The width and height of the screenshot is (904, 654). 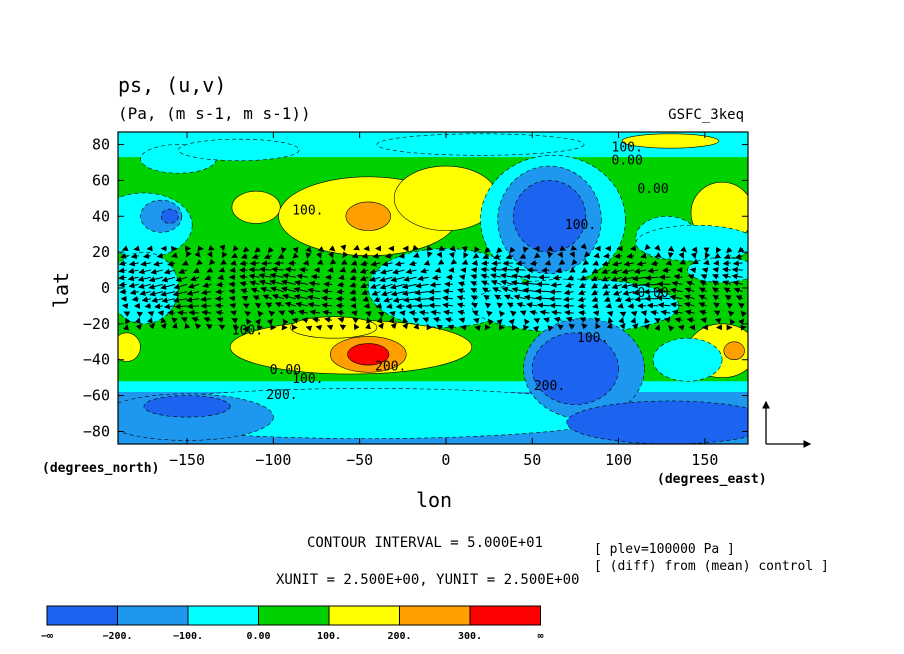 I want to click on contour-label: 100., so click(x=627, y=148).